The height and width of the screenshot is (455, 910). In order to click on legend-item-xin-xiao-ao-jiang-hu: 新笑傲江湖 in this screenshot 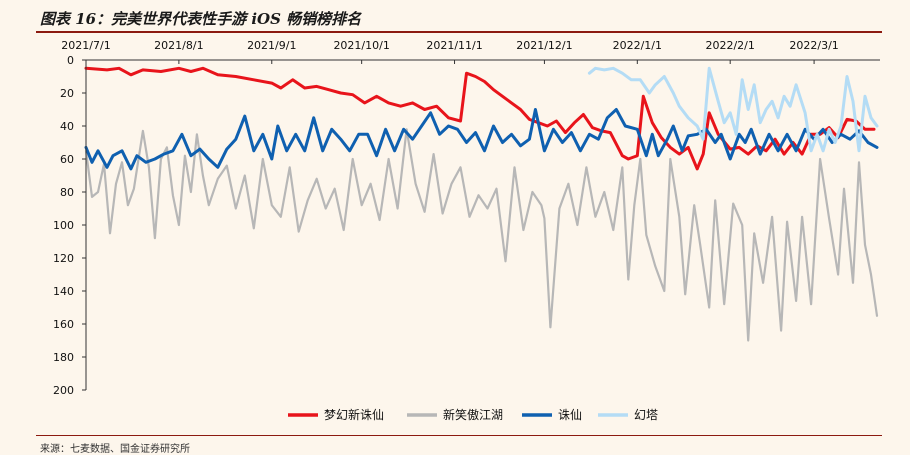, I will do `click(455, 414)`.